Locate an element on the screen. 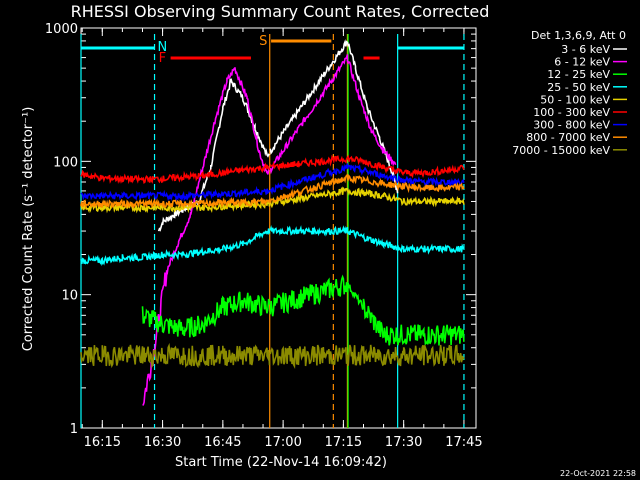 This screenshot has width=640, height=480. legend-label: 12 - 25 keV is located at coordinates (578, 74).